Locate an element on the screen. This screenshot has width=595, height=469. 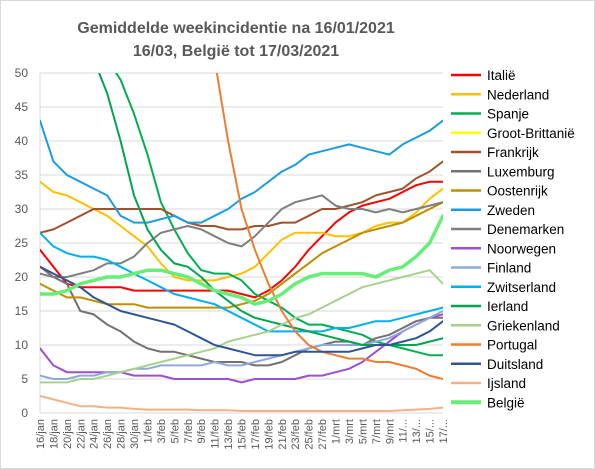
series-line-noorwegen is located at coordinates (241, 348).